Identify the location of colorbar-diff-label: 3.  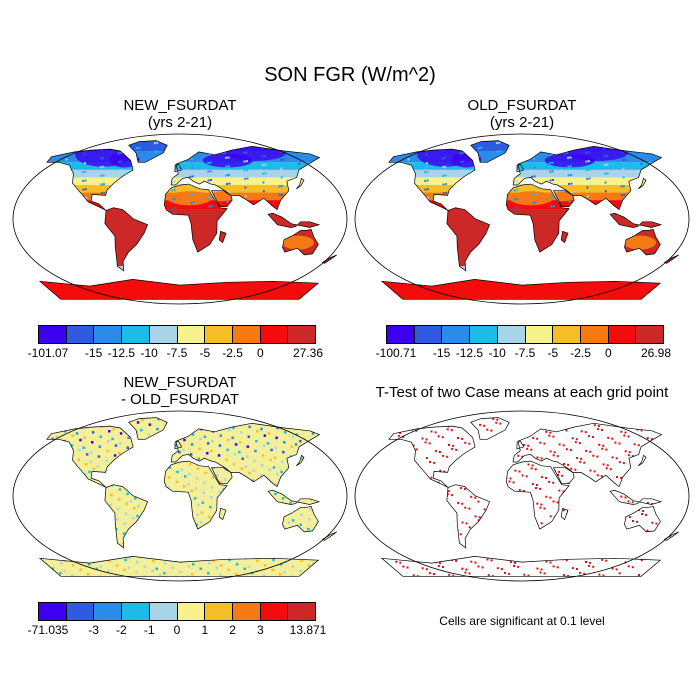
(260, 630).